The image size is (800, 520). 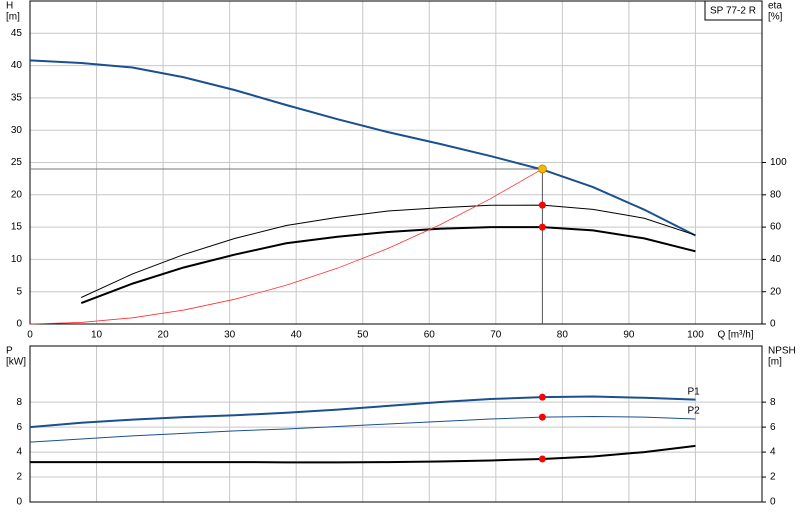 I want to click on annotation-box, so click(x=733, y=10).